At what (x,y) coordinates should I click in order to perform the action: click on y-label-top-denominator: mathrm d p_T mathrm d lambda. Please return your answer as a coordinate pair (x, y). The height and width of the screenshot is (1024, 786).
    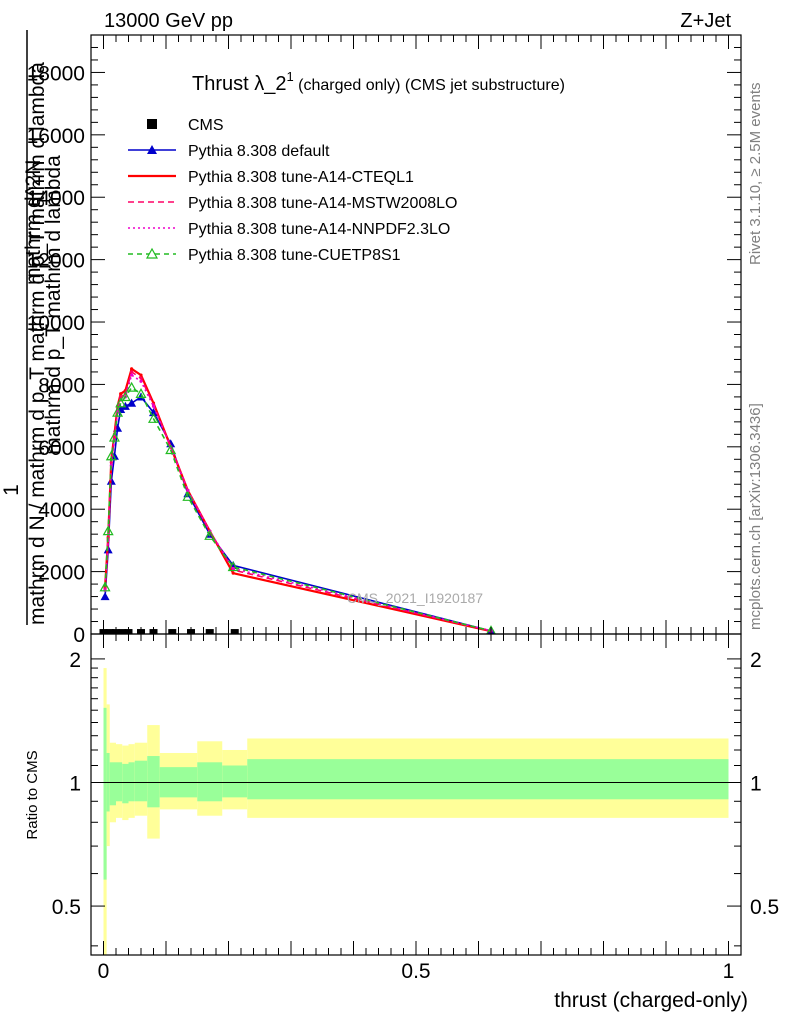
    Looking at the image, I should click on (53, 305).